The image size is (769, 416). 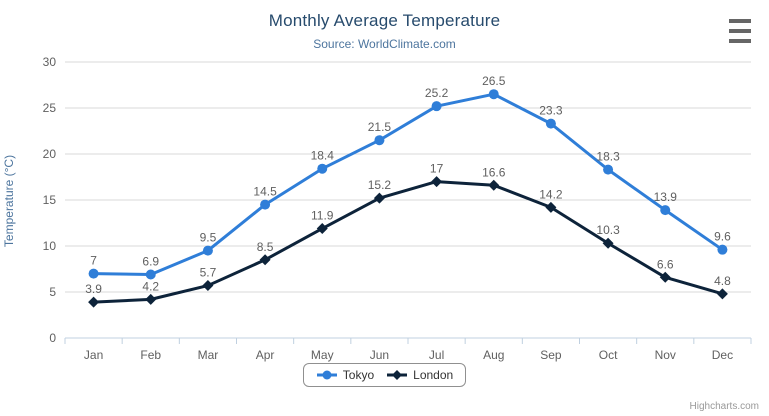 I want to click on x-axis-label: Dec, so click(x=722, y=355).